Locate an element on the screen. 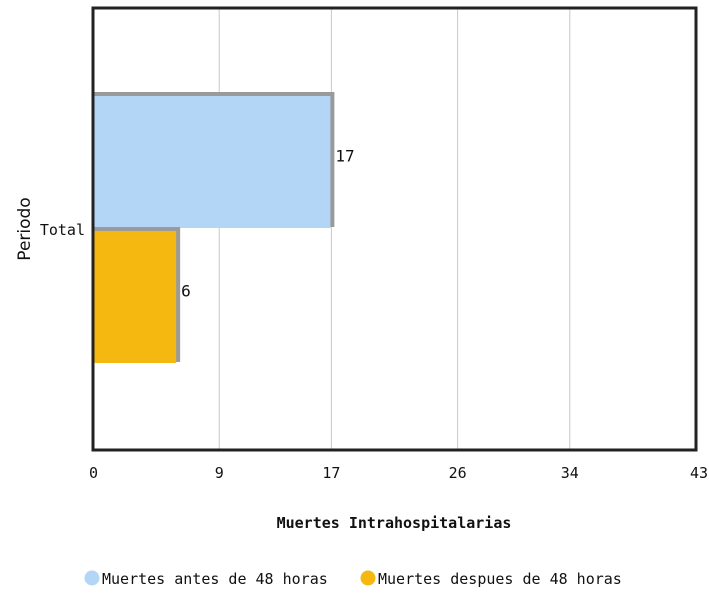  x-tick-label: 17 is located at coordinates (331, 473).